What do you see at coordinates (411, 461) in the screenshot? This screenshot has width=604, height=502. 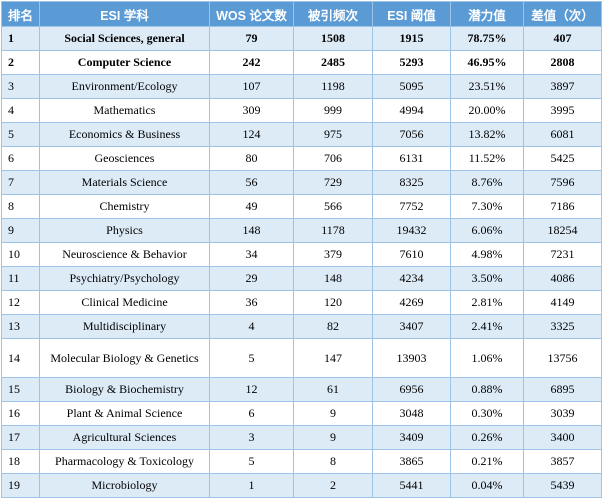 I see `cell-threshold: 3865` at bounding box center [411, 461].